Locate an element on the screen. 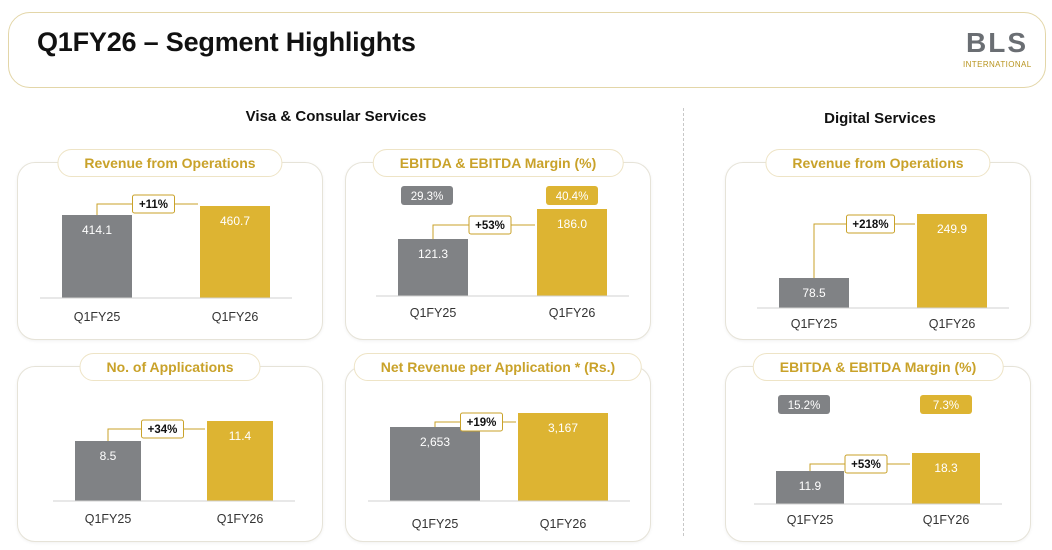 The width and height of the screenshot is (1052, 550). card-title: No. of Applications is located at coordinates (170, 367).